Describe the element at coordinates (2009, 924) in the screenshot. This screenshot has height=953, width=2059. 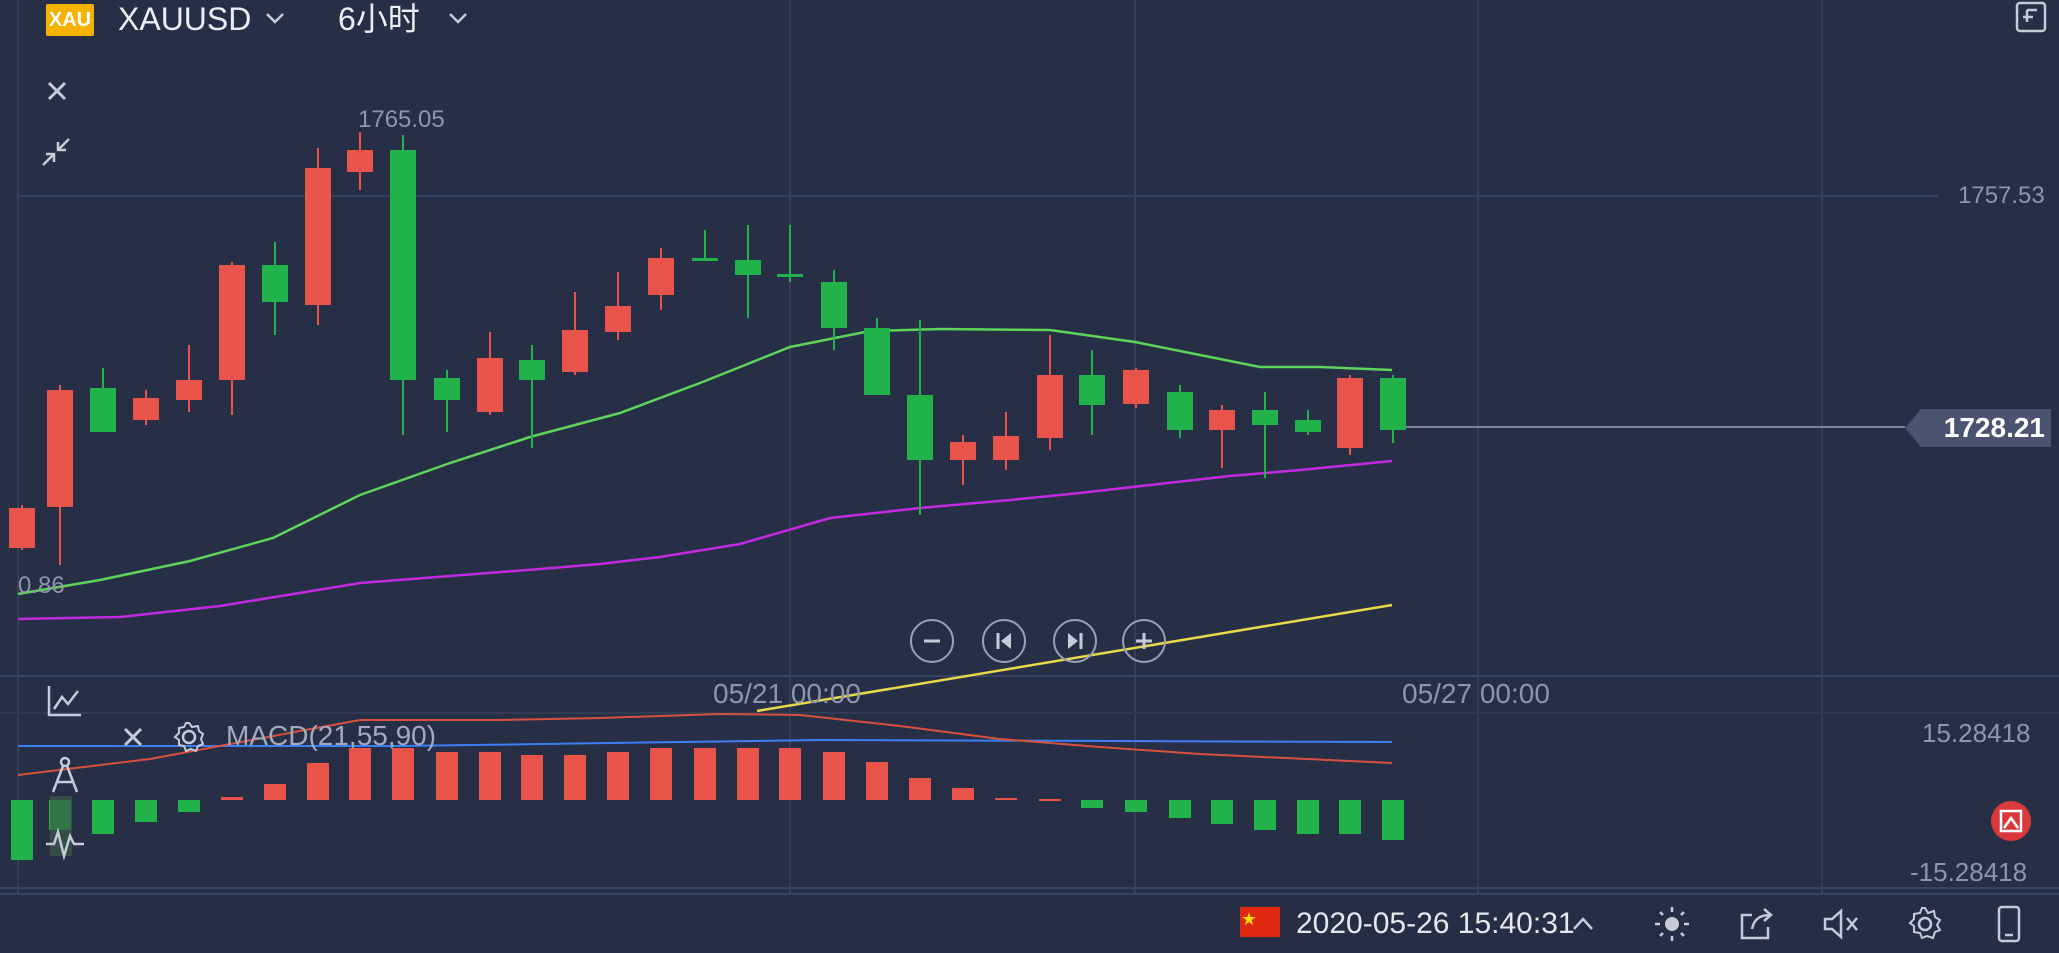
I see `phone-icon` at that location.